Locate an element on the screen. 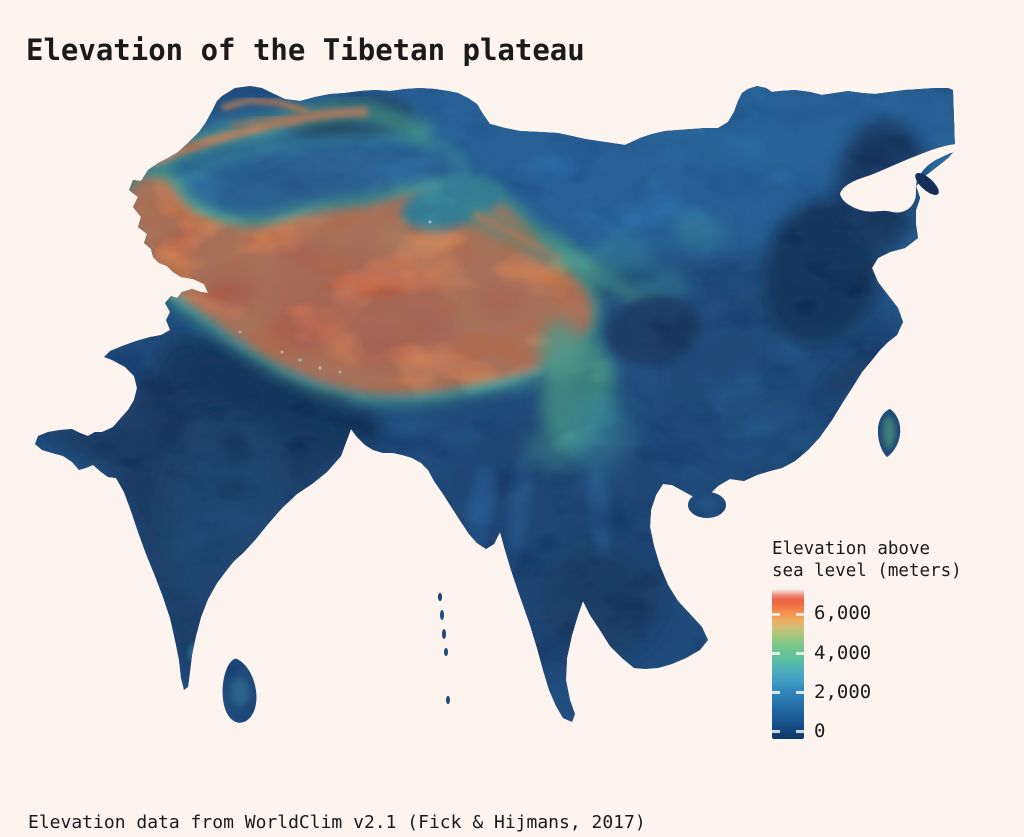 The image size is (1024, 837). liaodong-peninsula is located at coordinates (927, 184).